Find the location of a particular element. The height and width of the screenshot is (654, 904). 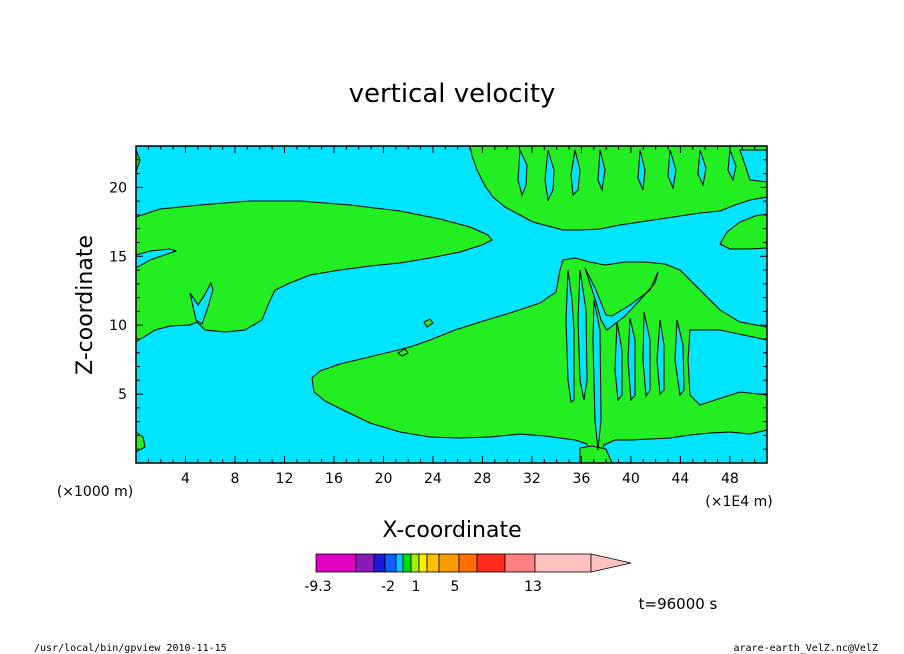

colorbar is located at coordinates (473, 563).